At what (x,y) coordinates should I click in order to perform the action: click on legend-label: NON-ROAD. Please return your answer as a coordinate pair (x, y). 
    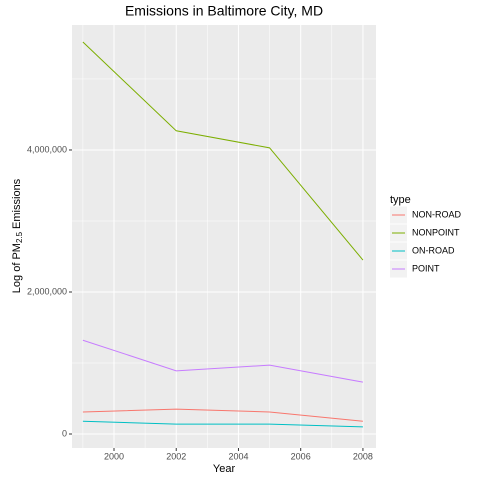
    Looking at the image, I should click on (436, 214).